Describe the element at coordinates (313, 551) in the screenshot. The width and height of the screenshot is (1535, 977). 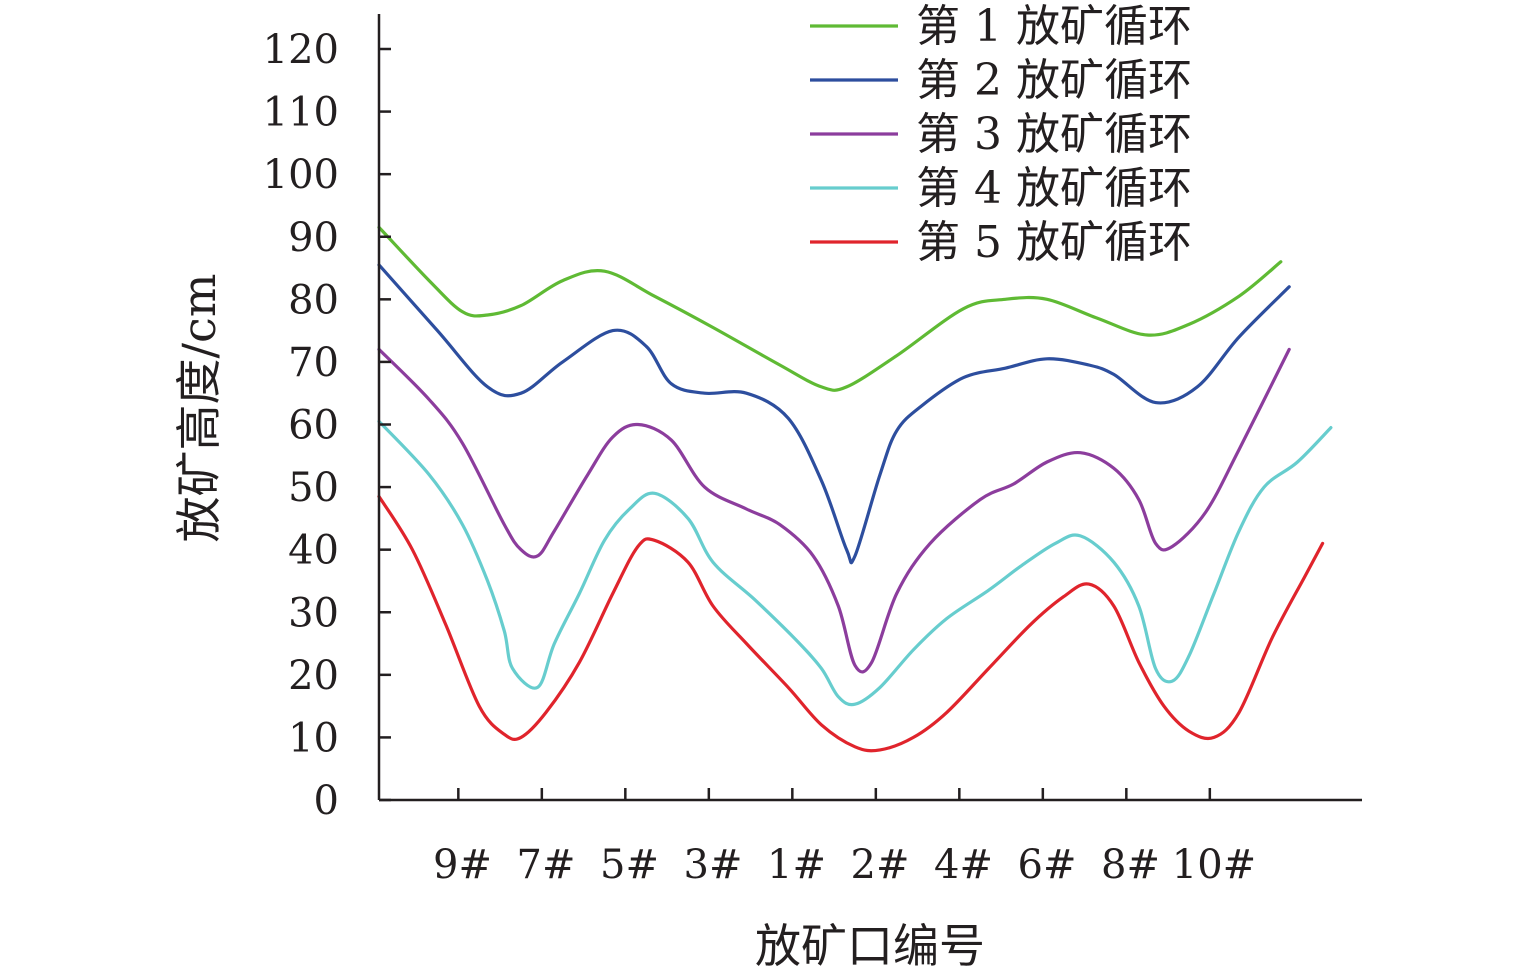
I see `y-tick-label: 40` at that location.